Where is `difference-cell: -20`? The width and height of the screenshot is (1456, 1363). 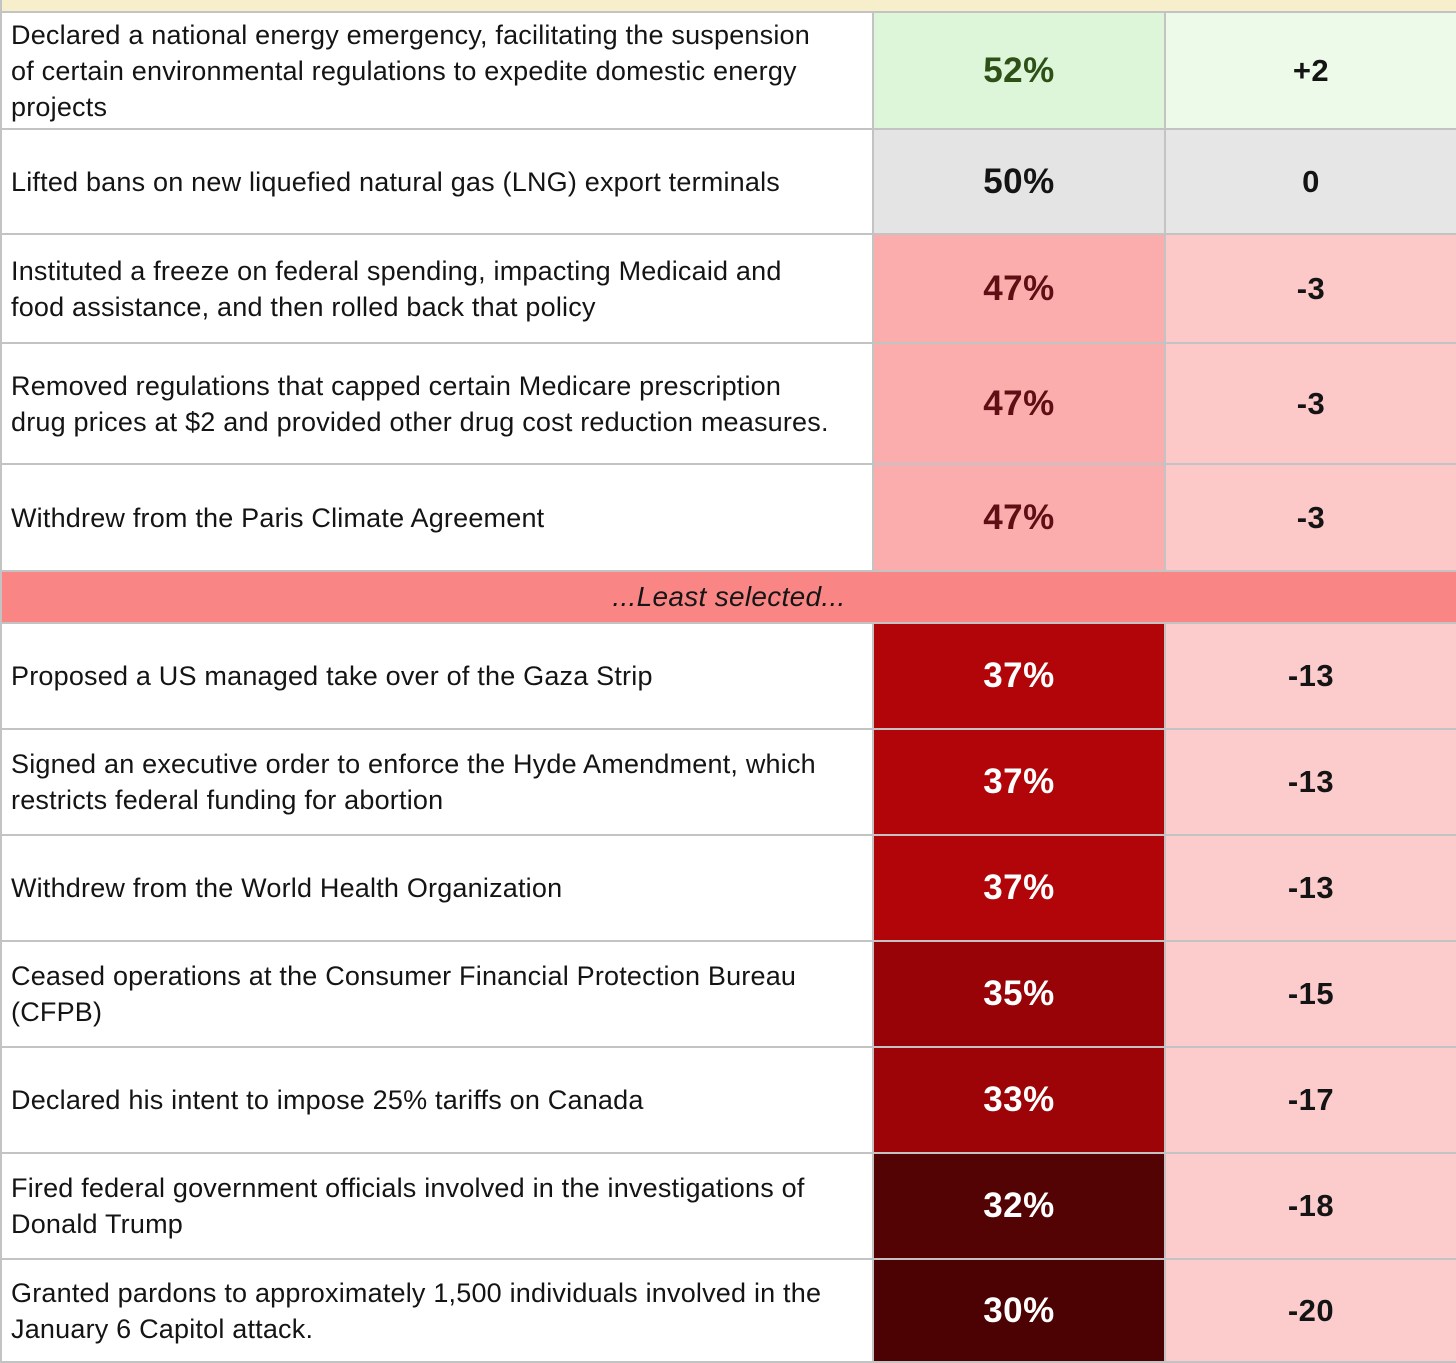
difference-cell: -20 is located at coordinates (1310, 1310).